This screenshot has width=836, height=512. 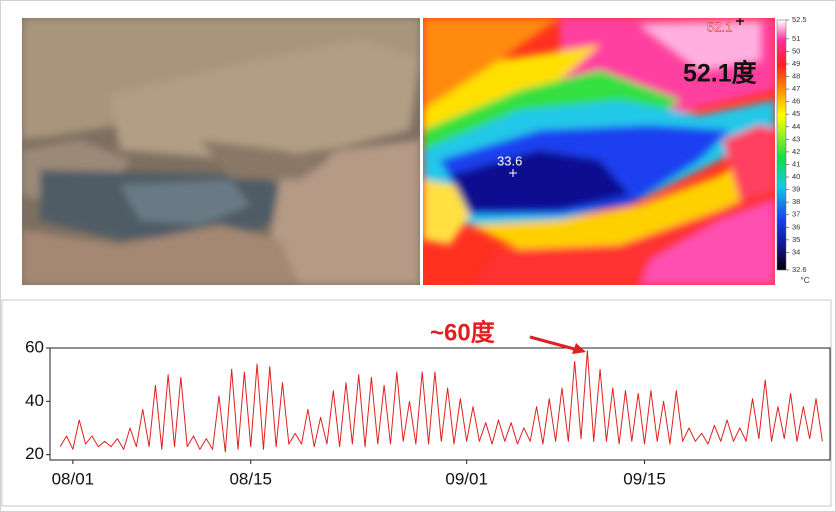 I want to click on colorbar-tick-label: 39, so click(x=796, y=189).